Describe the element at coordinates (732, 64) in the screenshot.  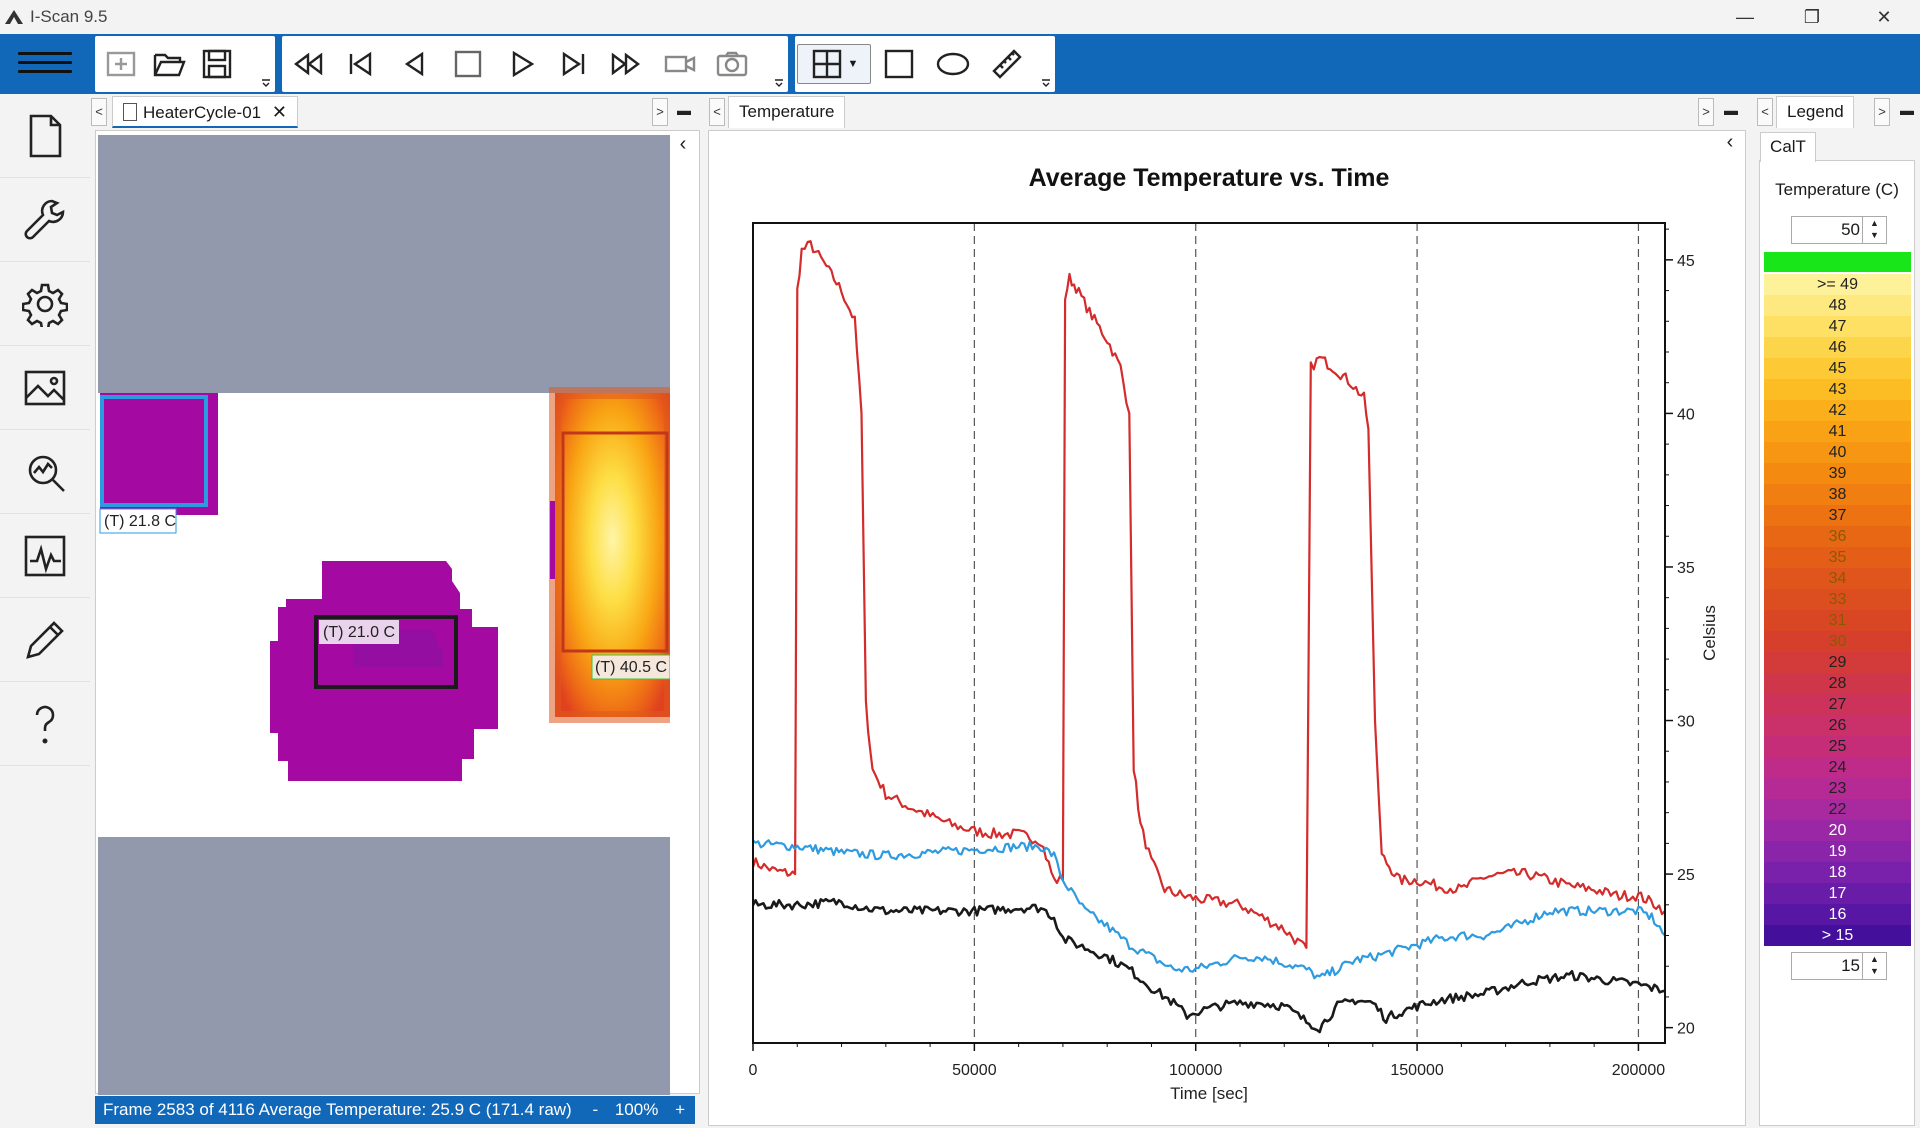
I see `snapshot-button` at that location.